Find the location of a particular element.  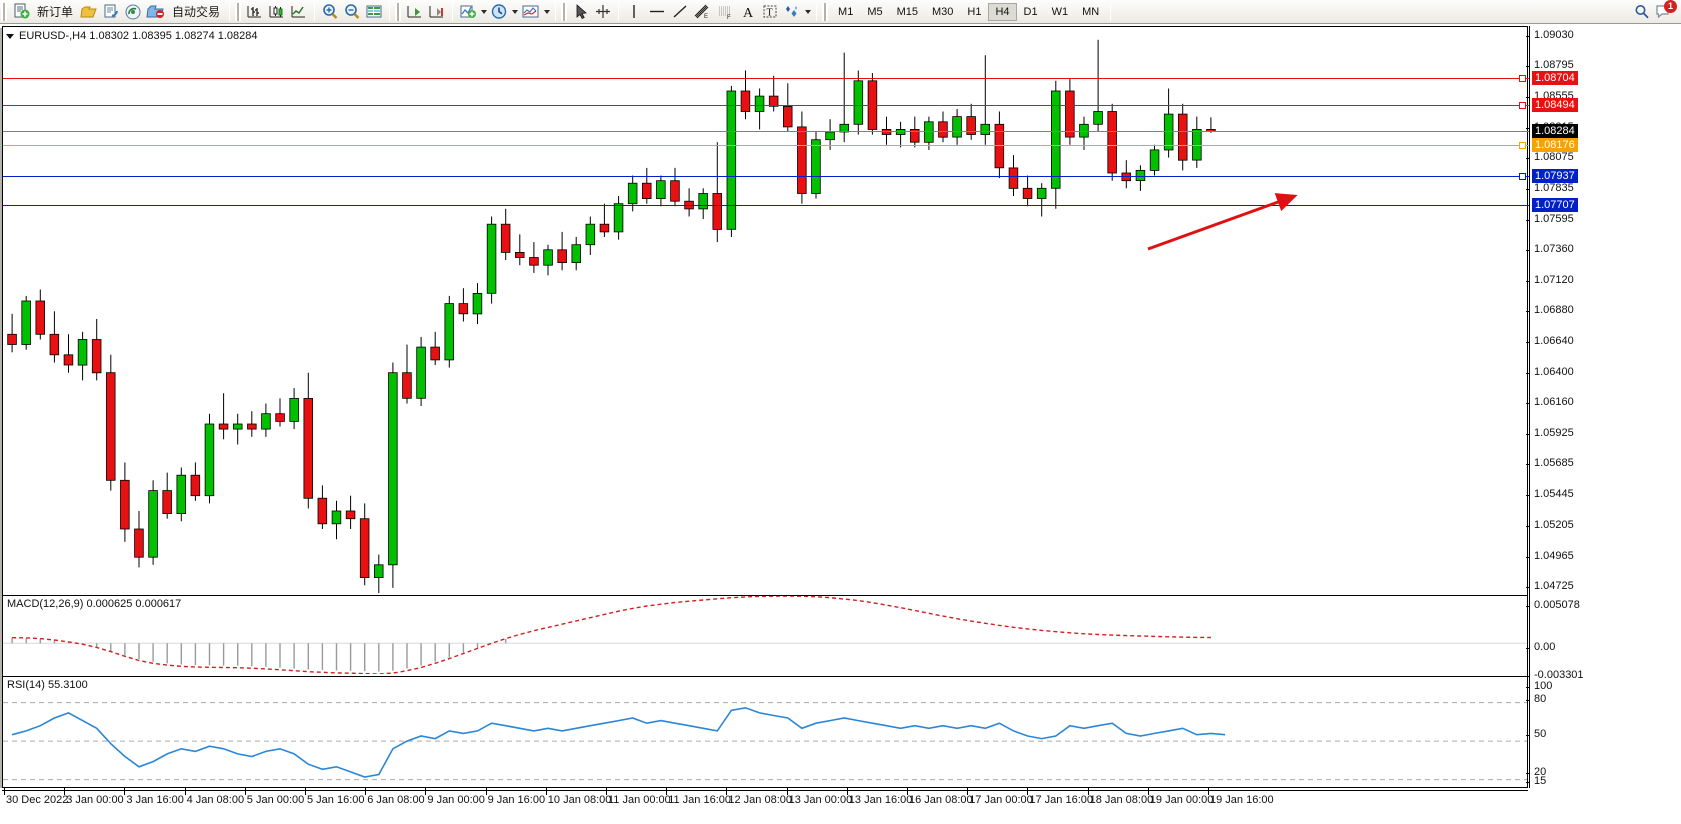

macd-plot is located at coordinates (765, 635).